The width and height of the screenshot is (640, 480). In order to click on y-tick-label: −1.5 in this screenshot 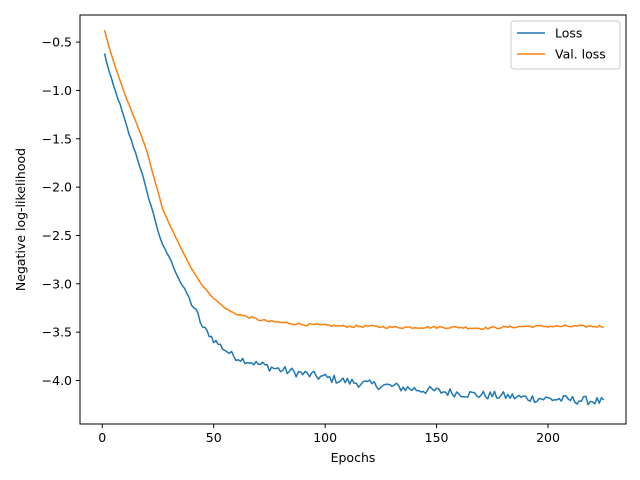, I will do `click(57, 138)`.